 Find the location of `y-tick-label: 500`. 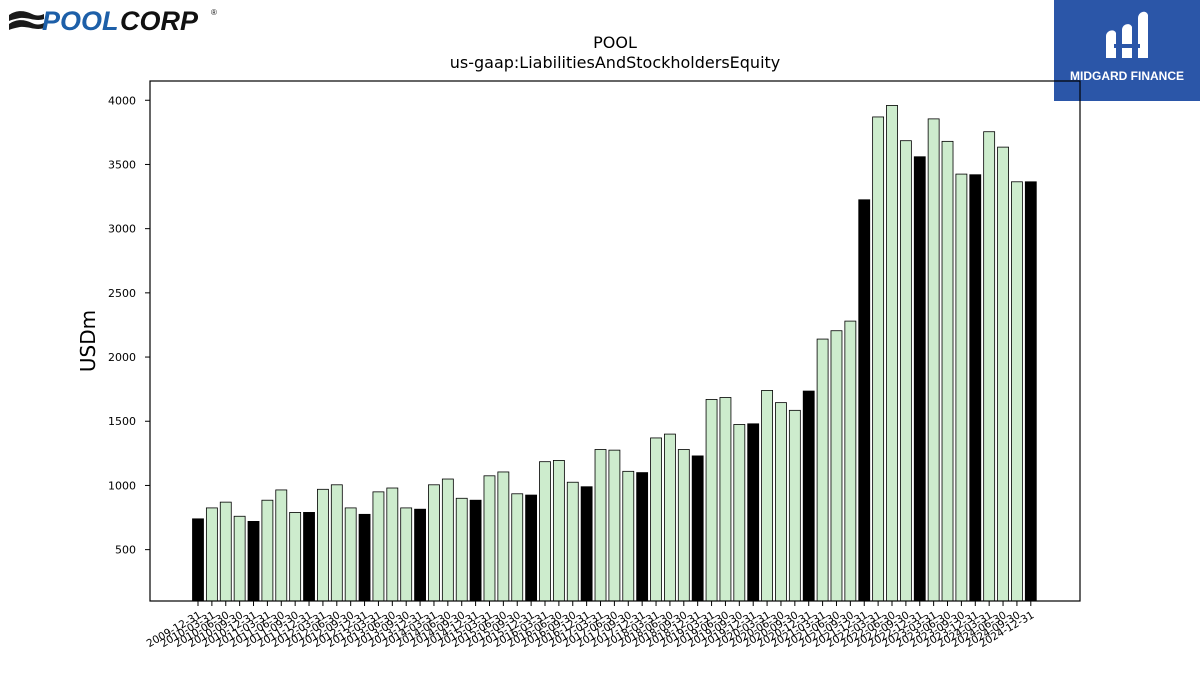

y-tick-label: 500 is located at coordinates (125, 550).